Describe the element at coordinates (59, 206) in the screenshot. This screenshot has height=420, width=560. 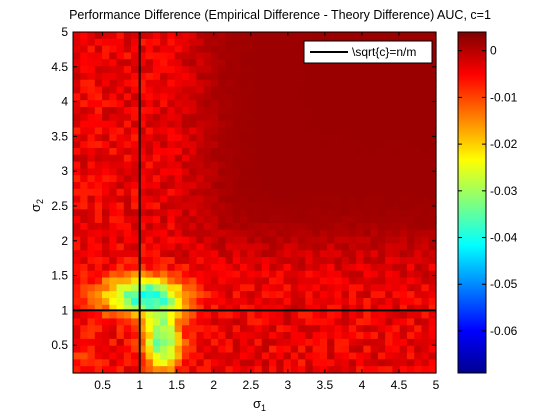
I see `y-tick-label: 2.5` at that location.